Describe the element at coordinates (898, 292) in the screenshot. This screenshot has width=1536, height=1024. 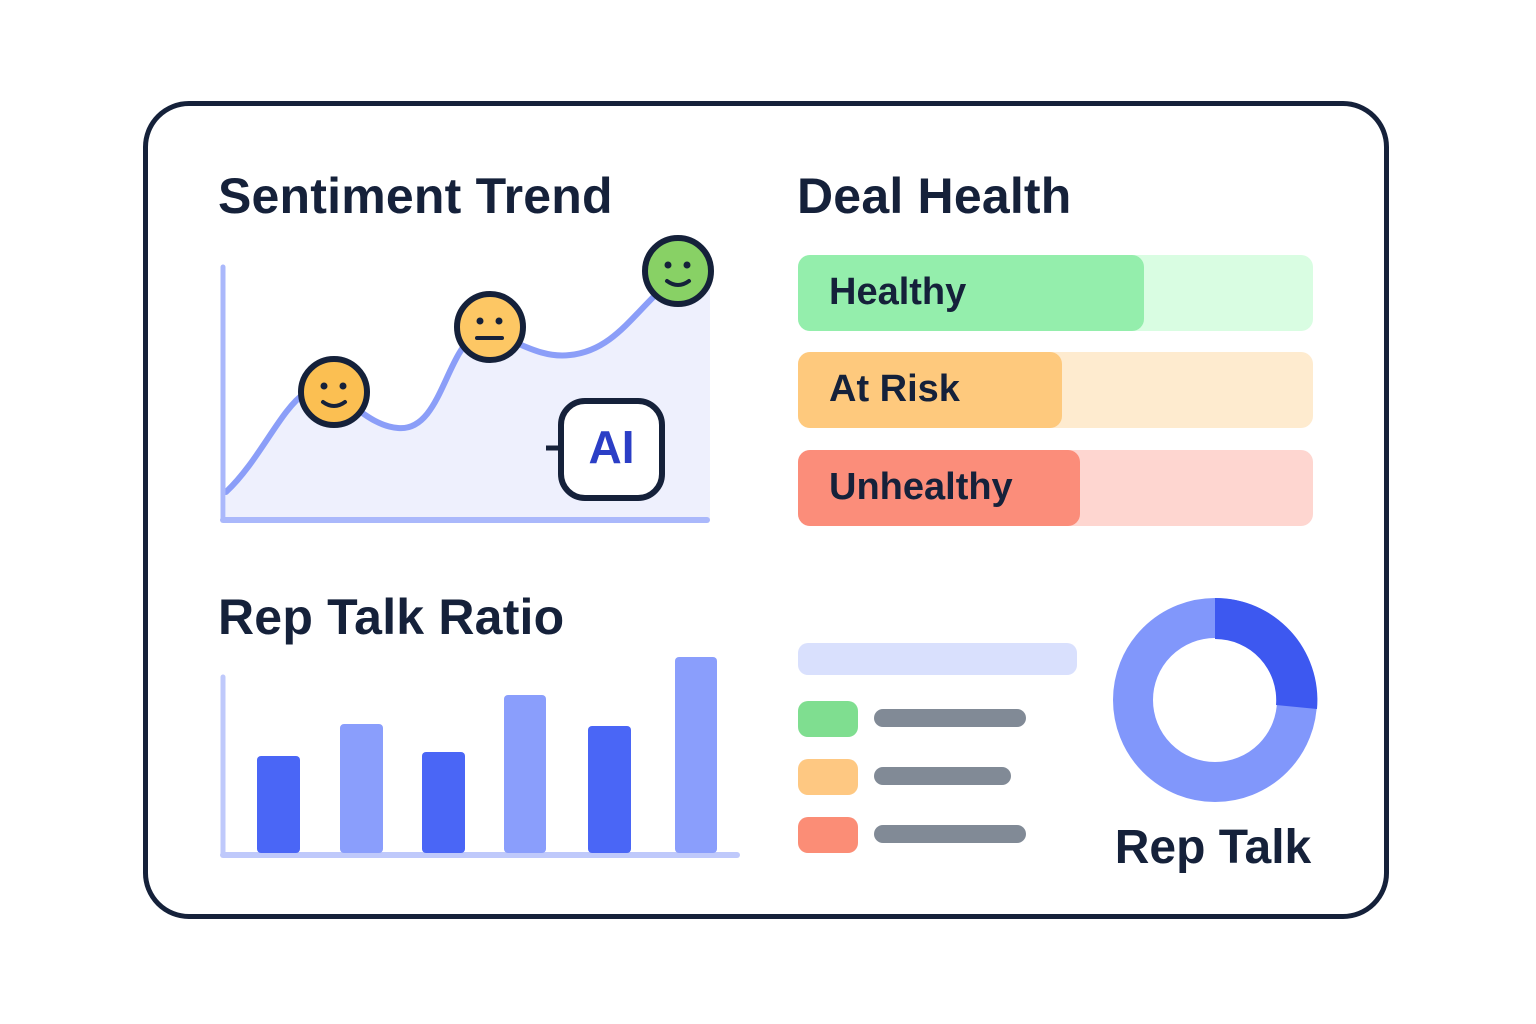
I see `healthy-label: Healthy` at that location.